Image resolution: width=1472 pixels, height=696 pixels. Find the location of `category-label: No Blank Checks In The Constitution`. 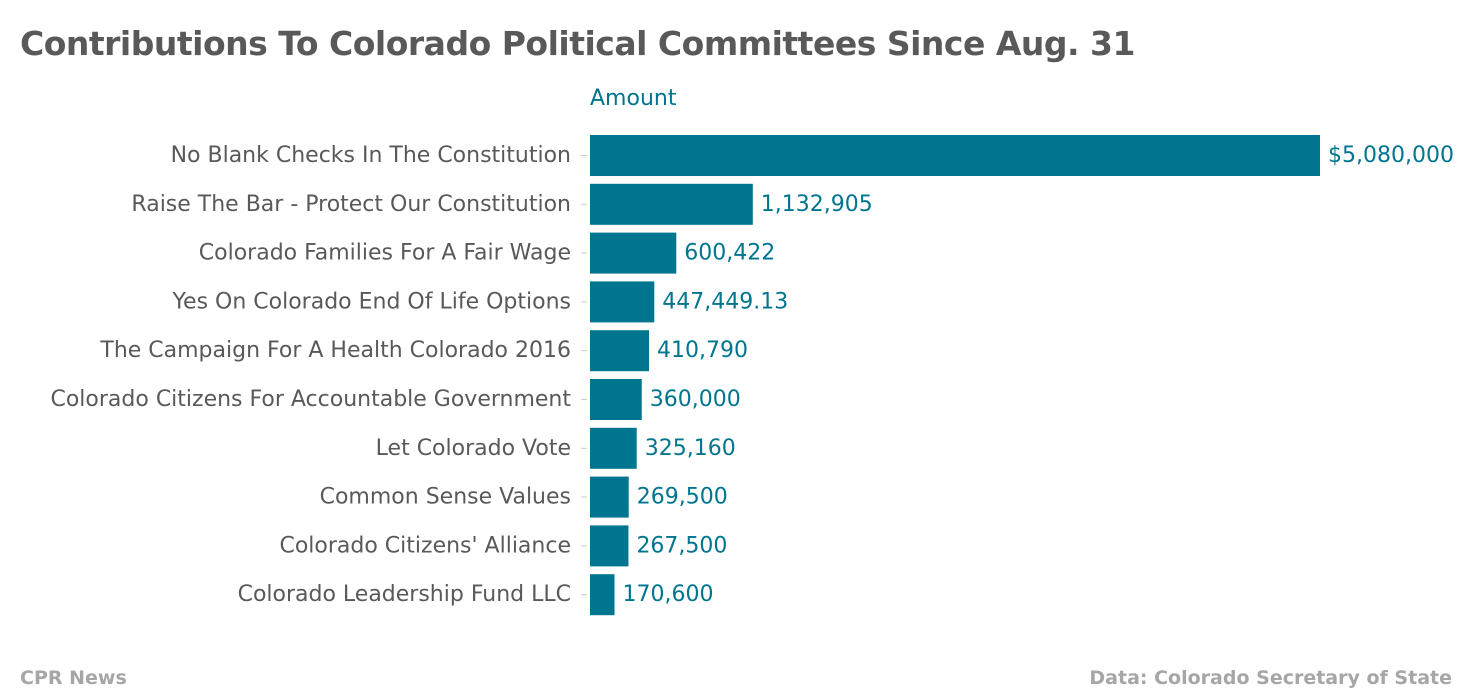

category-label: No Blank Checks In The Constitution is located at coordinates (371, 155).